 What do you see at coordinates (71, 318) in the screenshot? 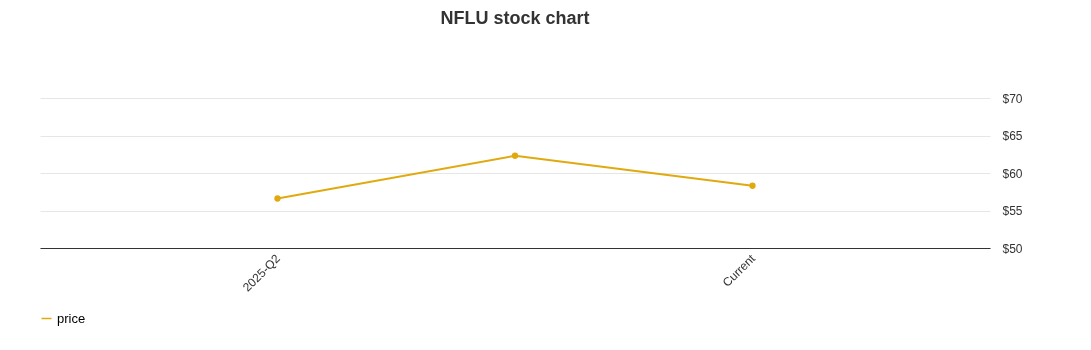
I see `legend-label: price` at bounding box center [71, 318].